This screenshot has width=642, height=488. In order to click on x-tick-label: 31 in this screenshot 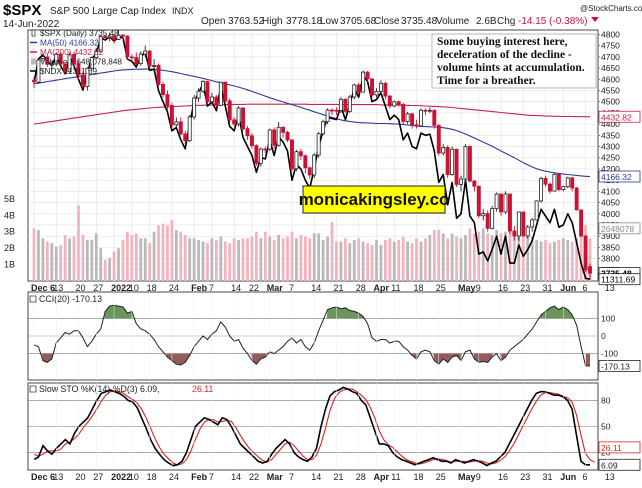, I will do `click(548, 288)`.